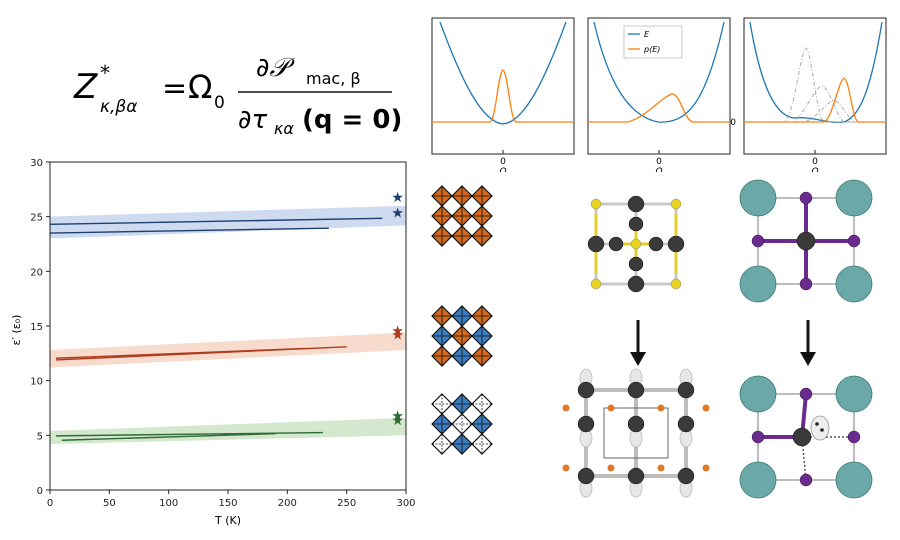  What do you see at coordinates (16, 330) in the screenshot?
I see `chart-ylabel: ε′ (ε₀)` at bounding box center [16, 330].